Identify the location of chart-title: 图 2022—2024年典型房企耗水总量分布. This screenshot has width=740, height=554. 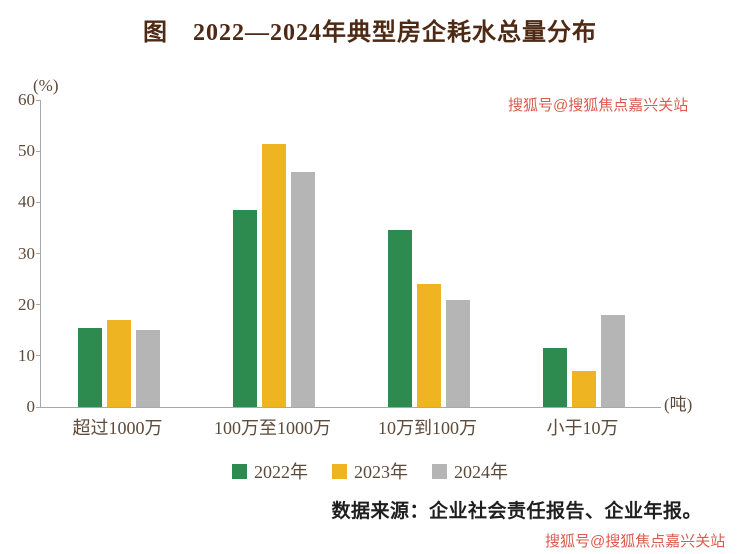
(370, 33).